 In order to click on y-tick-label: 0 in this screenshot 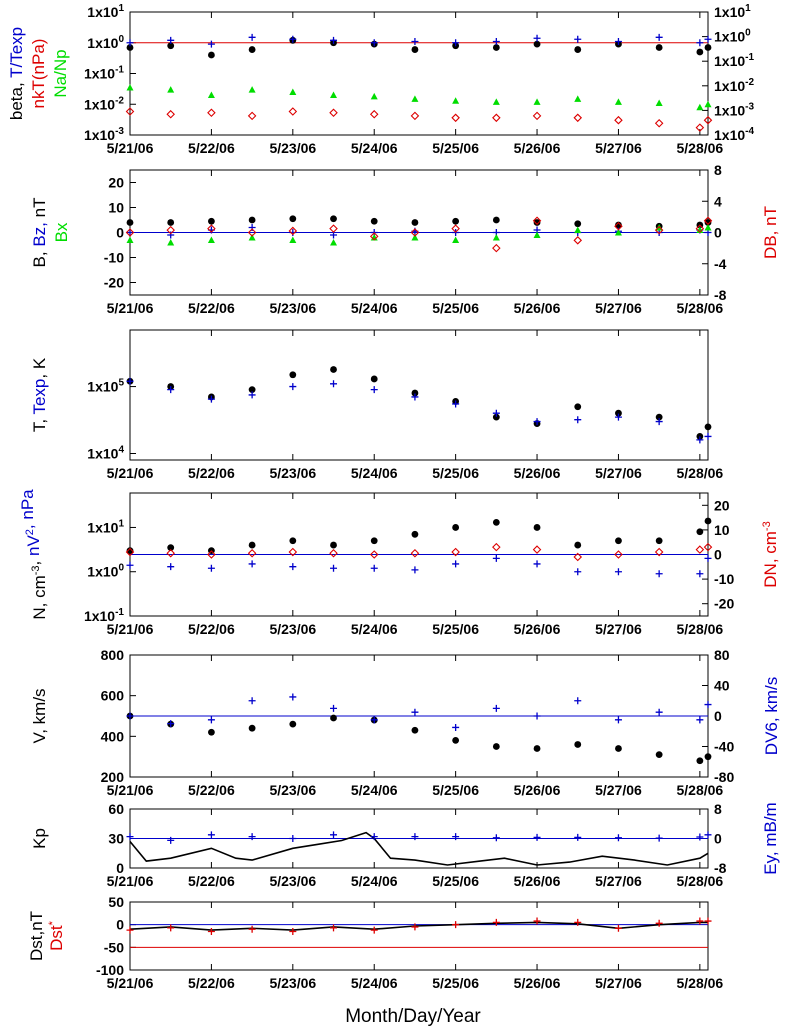, I will do `click(120, 868)`.